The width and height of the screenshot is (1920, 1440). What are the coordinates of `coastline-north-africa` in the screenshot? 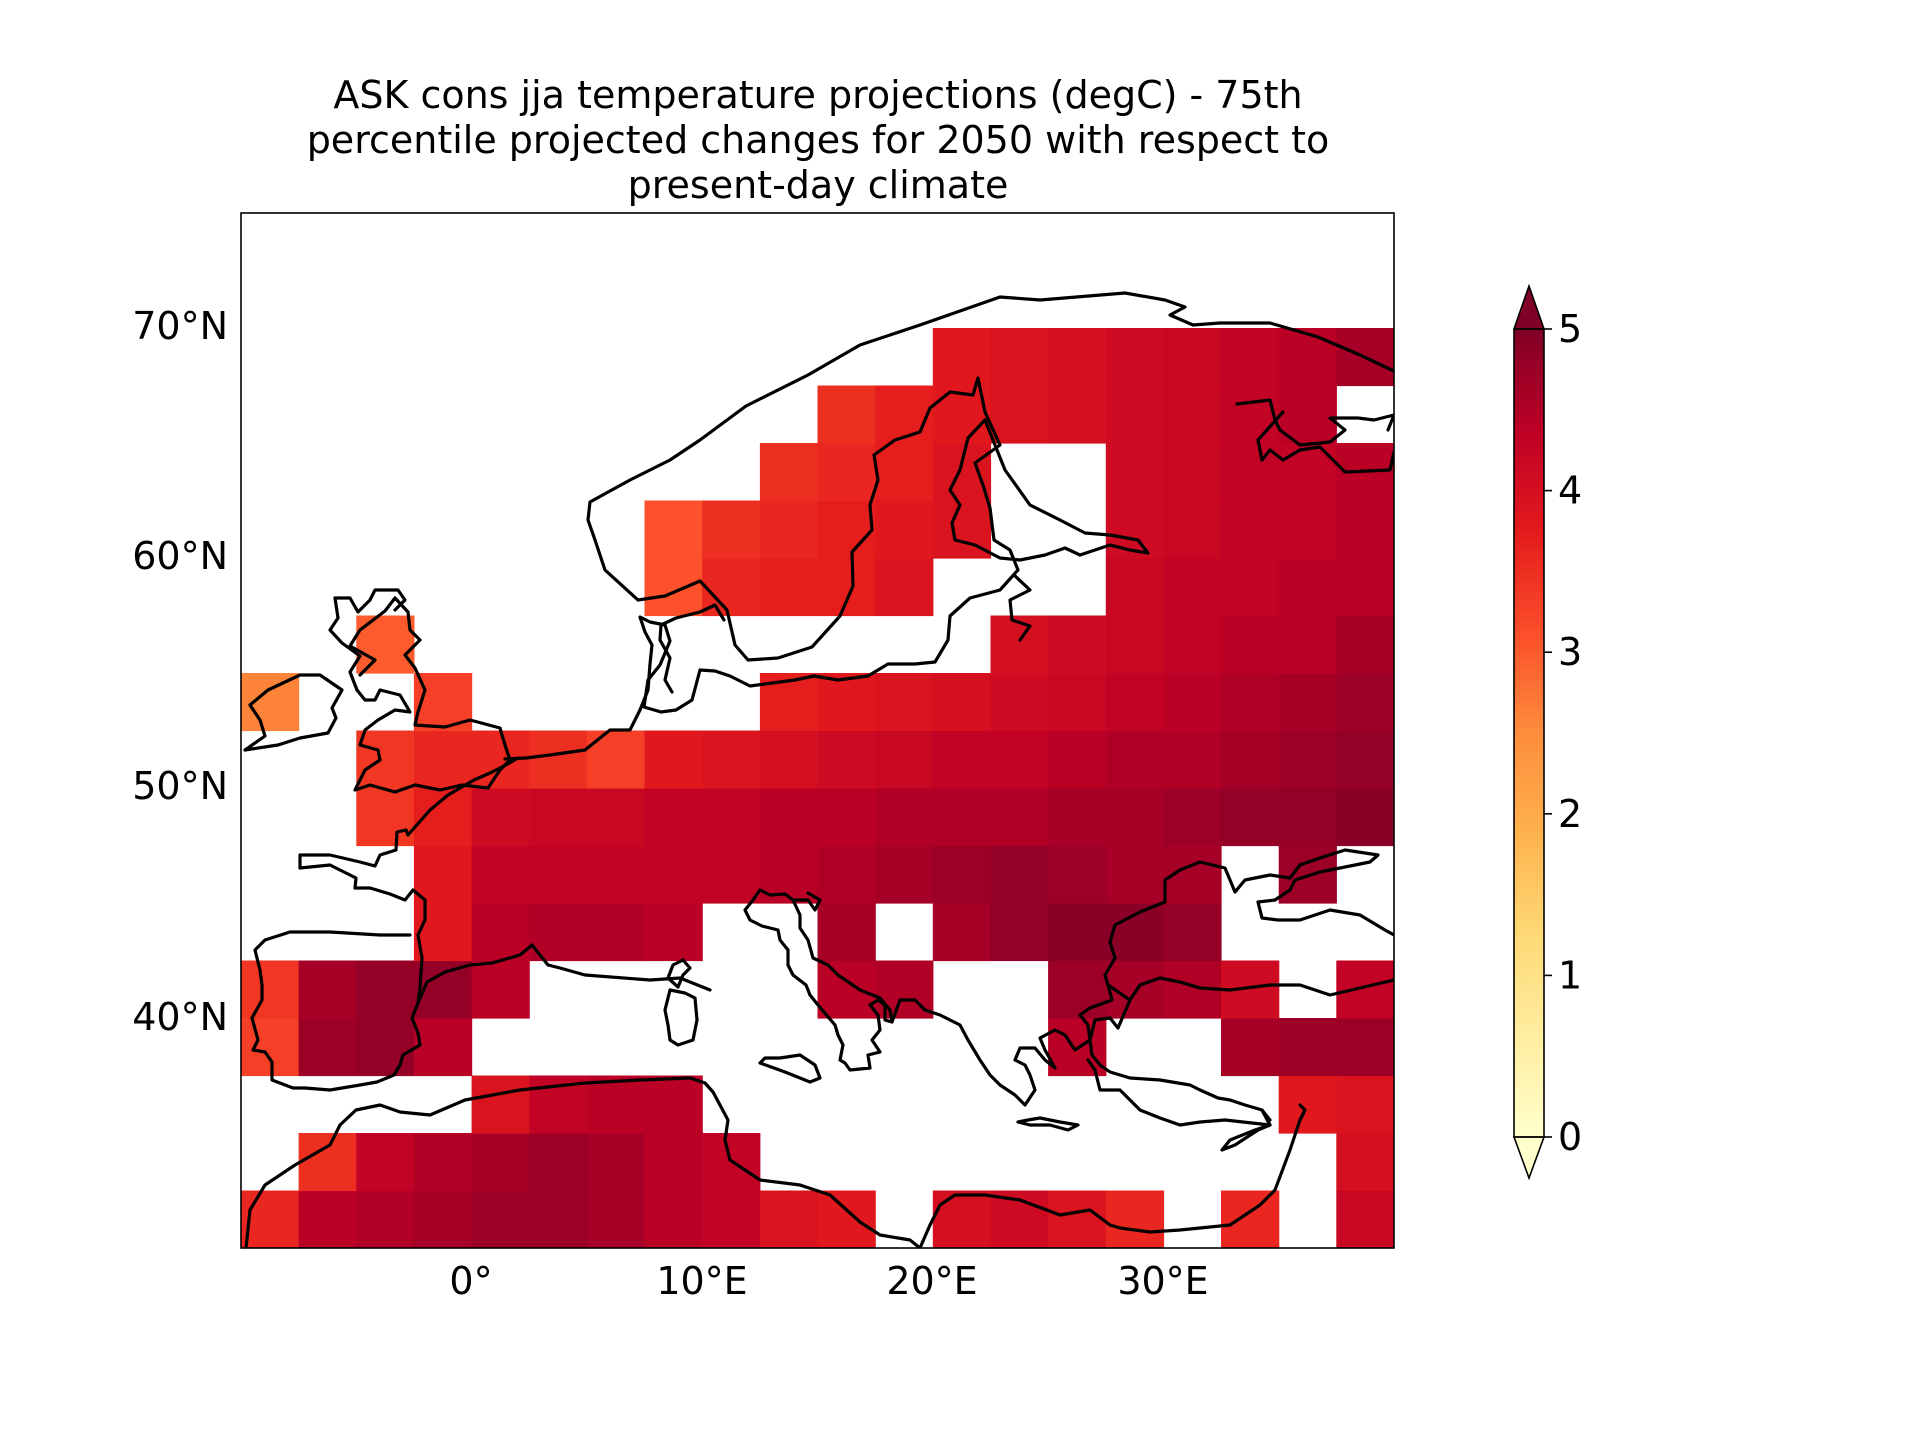 It's located at (583, 1162).